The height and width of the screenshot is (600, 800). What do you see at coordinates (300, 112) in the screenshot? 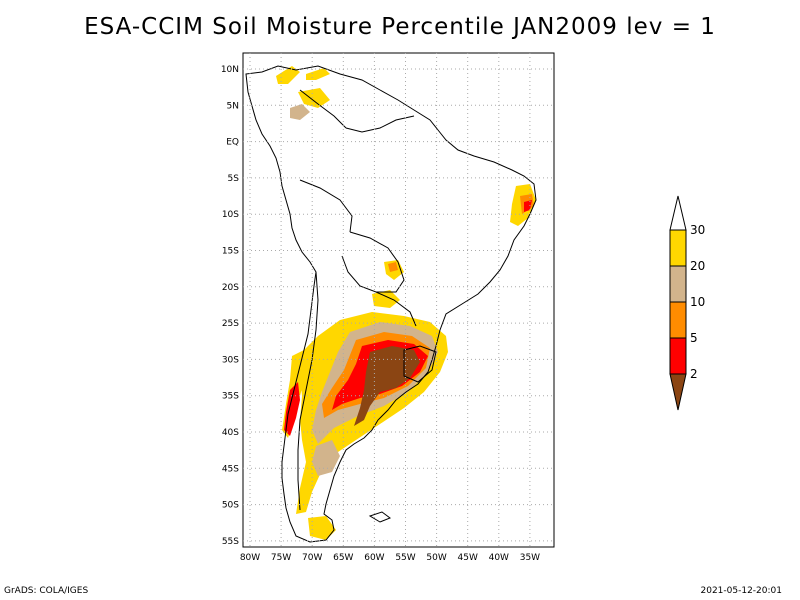
I see `shade-colombia-south` at bounding box center [300, 112].